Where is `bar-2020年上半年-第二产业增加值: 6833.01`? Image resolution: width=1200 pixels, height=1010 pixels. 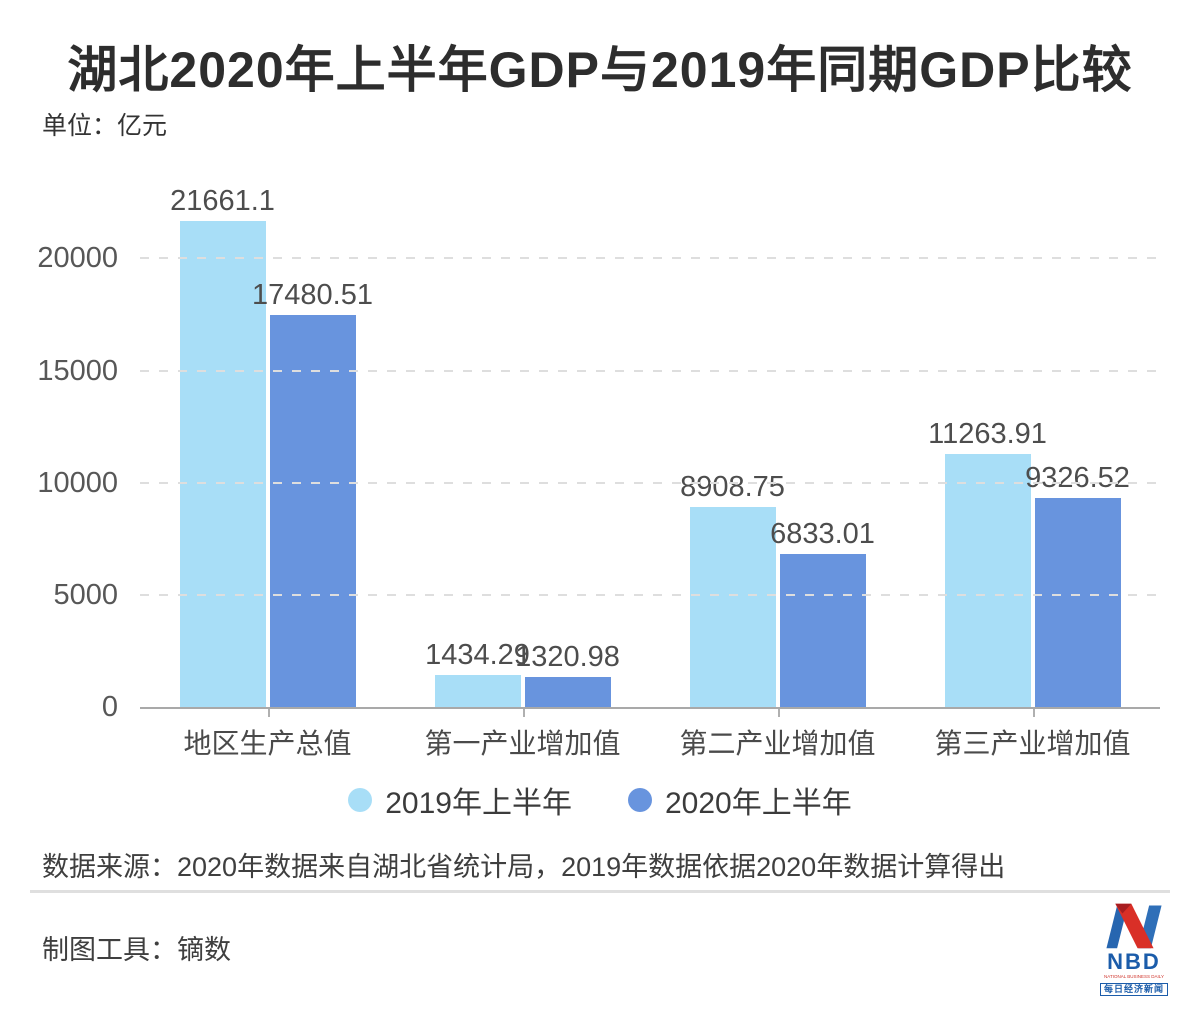
bar-2020年上半年-第二产业增加值: 6833.01 is located at coordinates (822, 612).